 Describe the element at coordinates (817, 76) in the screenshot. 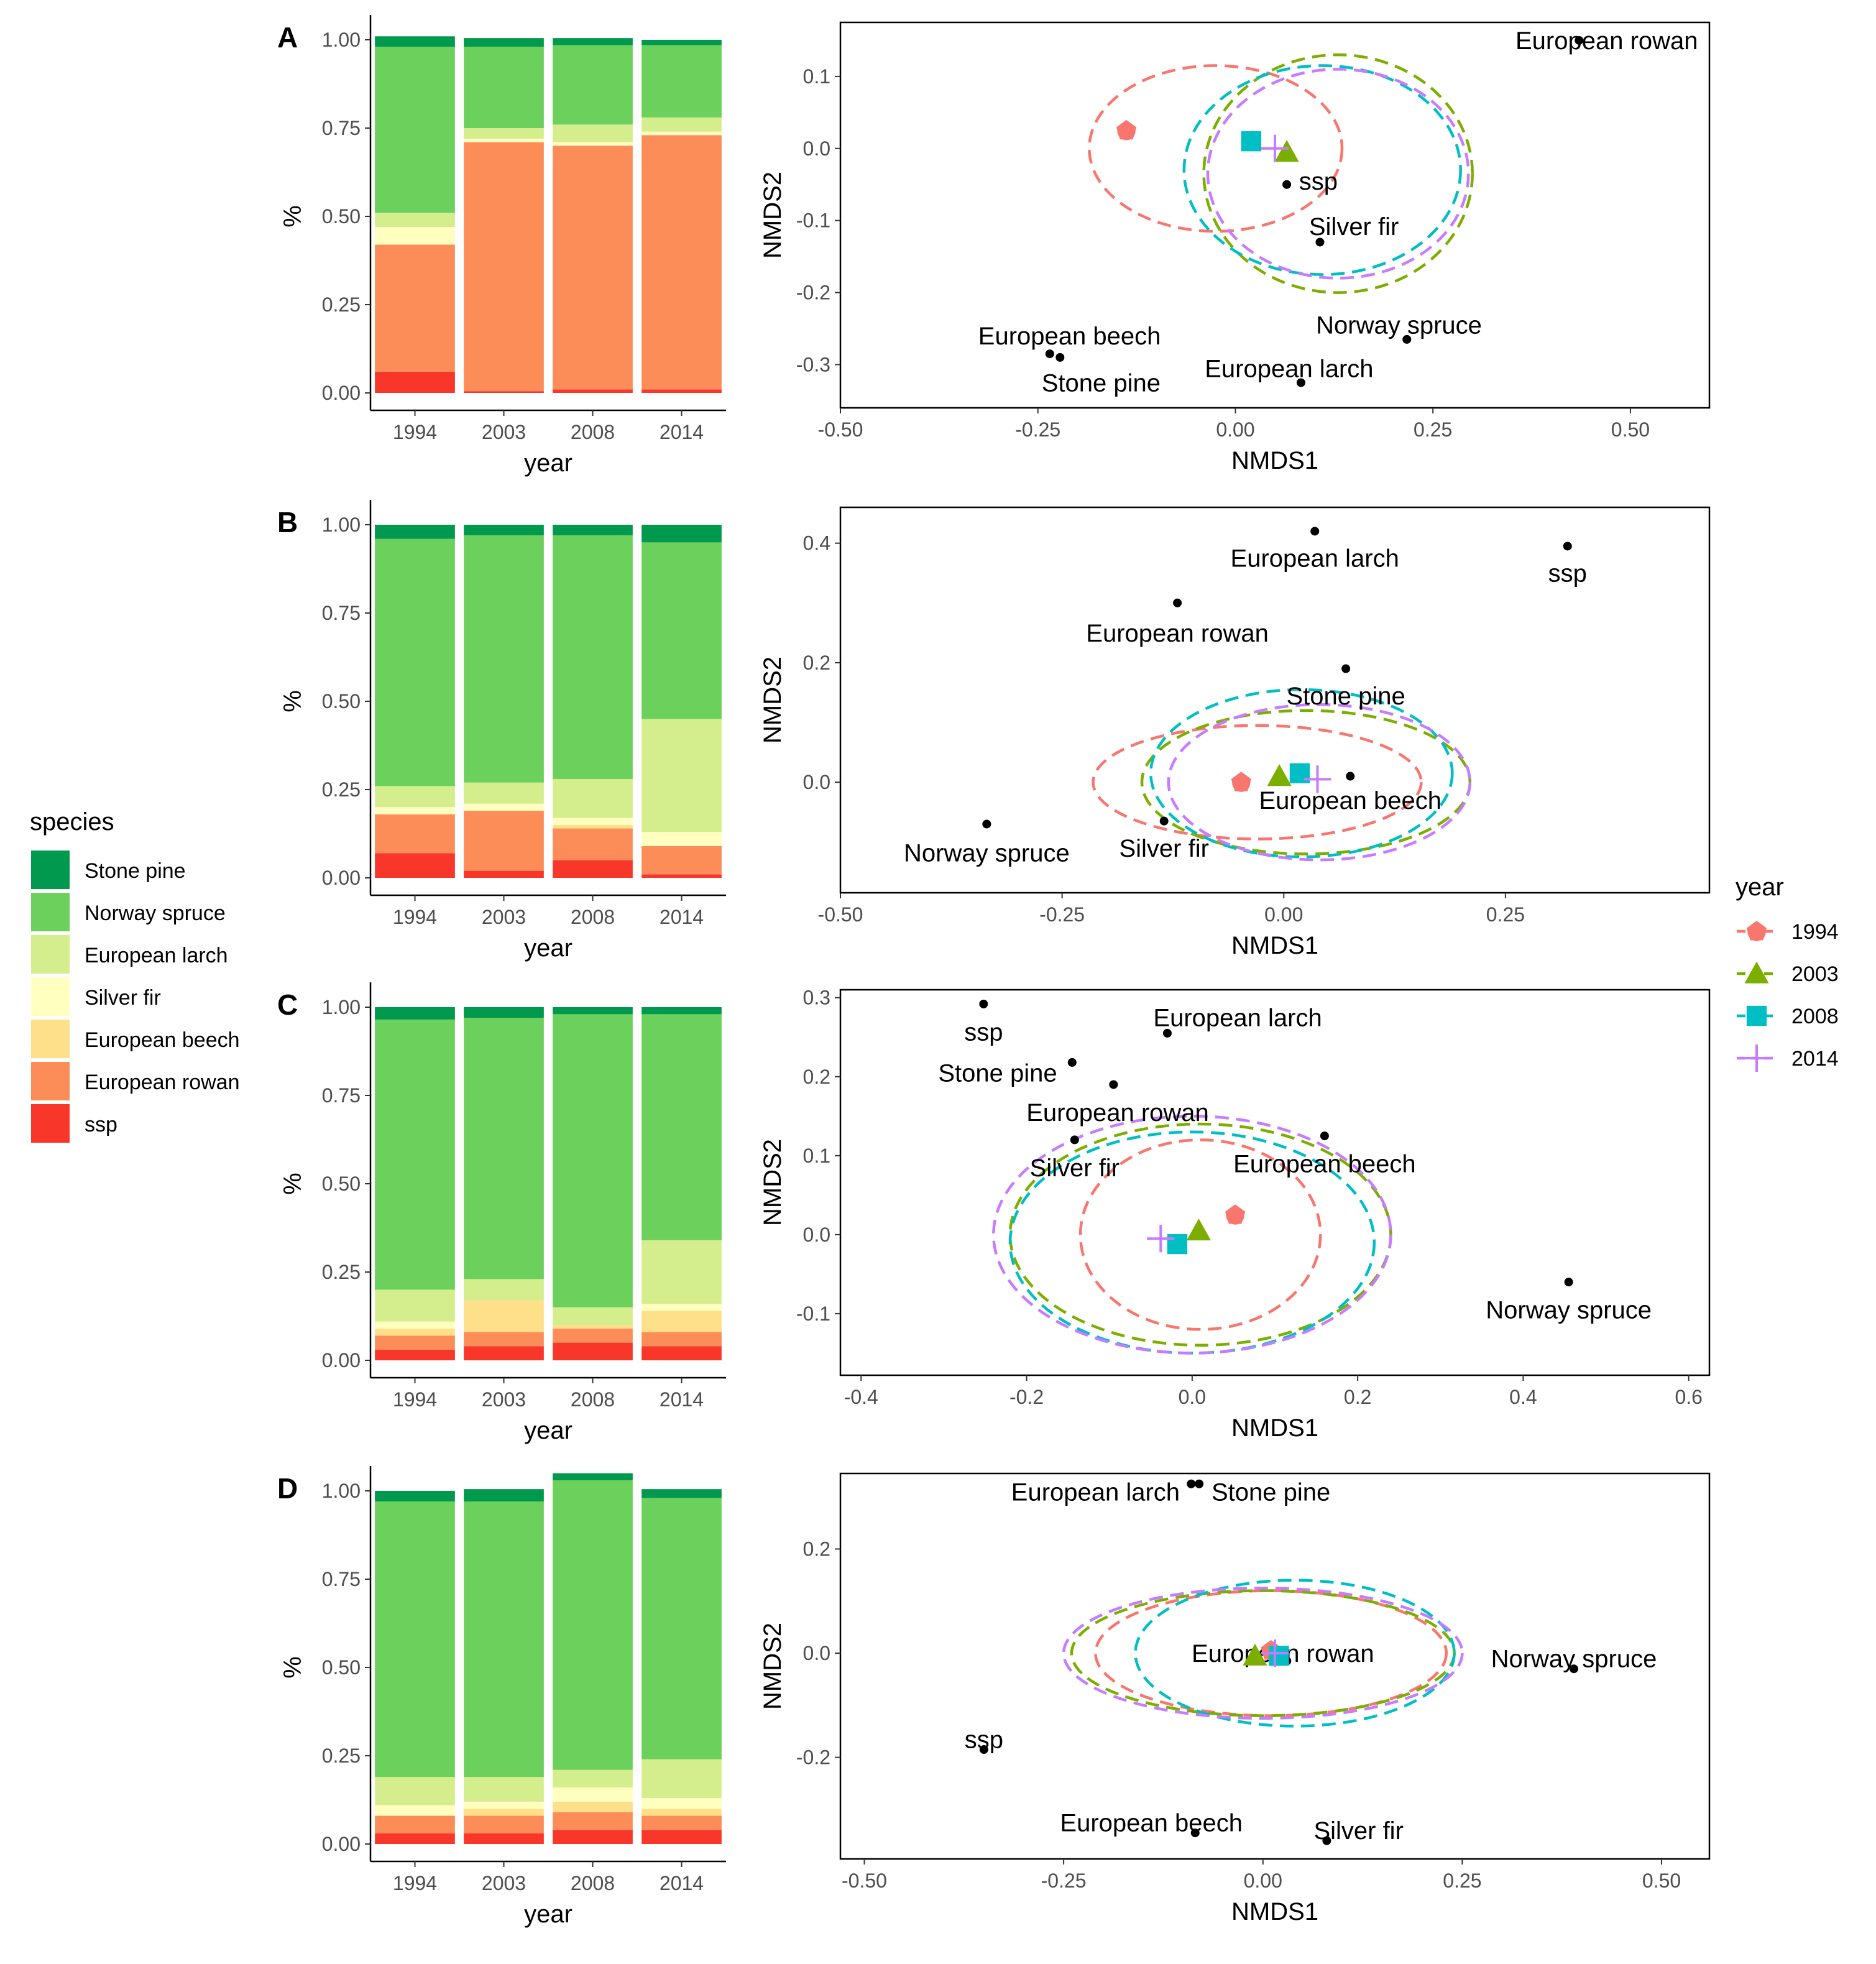

I see `y-tick-label: 0.1` at that location.